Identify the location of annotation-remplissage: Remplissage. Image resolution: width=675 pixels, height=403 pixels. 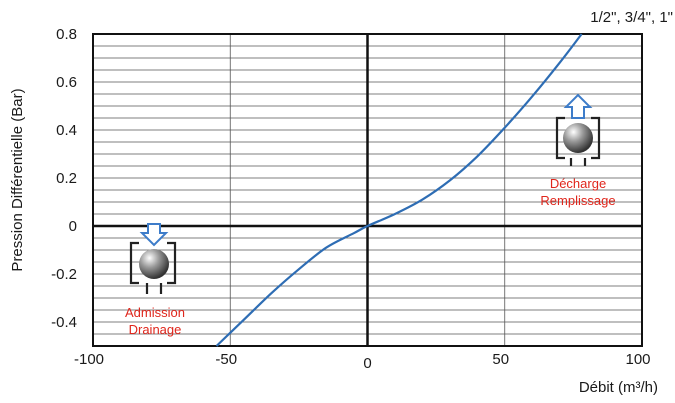
(577, 200).